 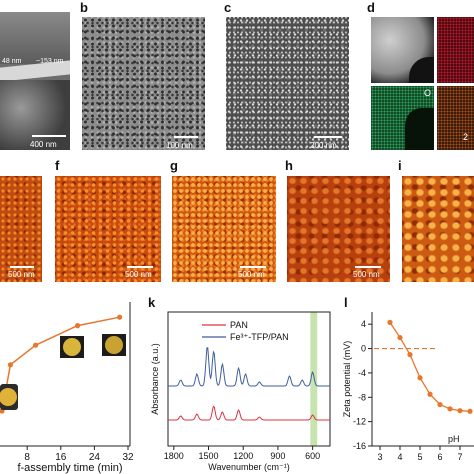 I want to click on l-x-tick-label-4: 7, so click(x=459, y=457).